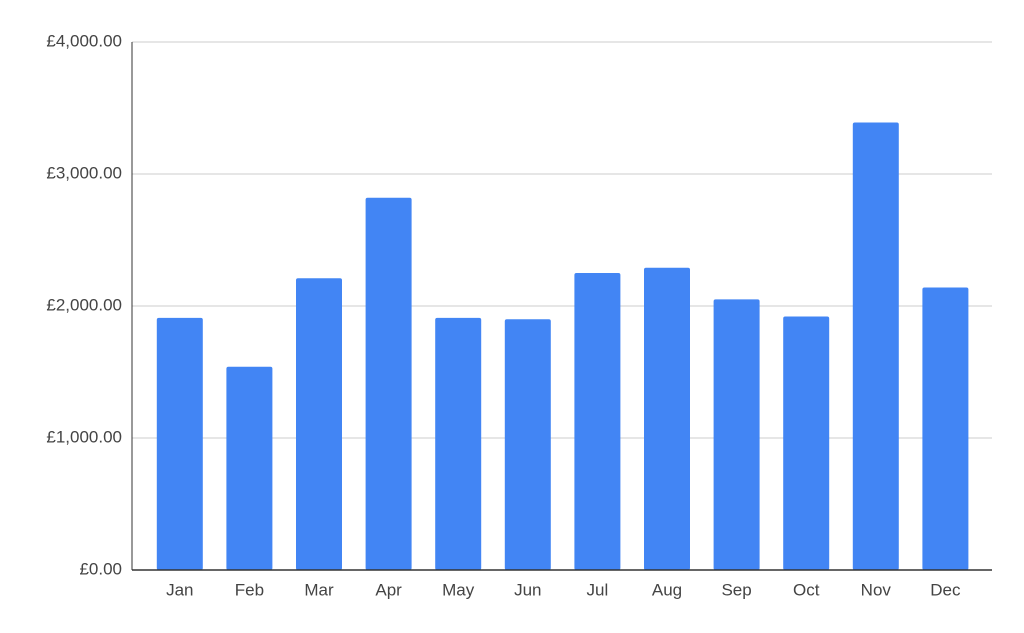  Describe the element at coordinates (598, 589) in the screenshot. I see `x-tick-label: Jul` at that location.